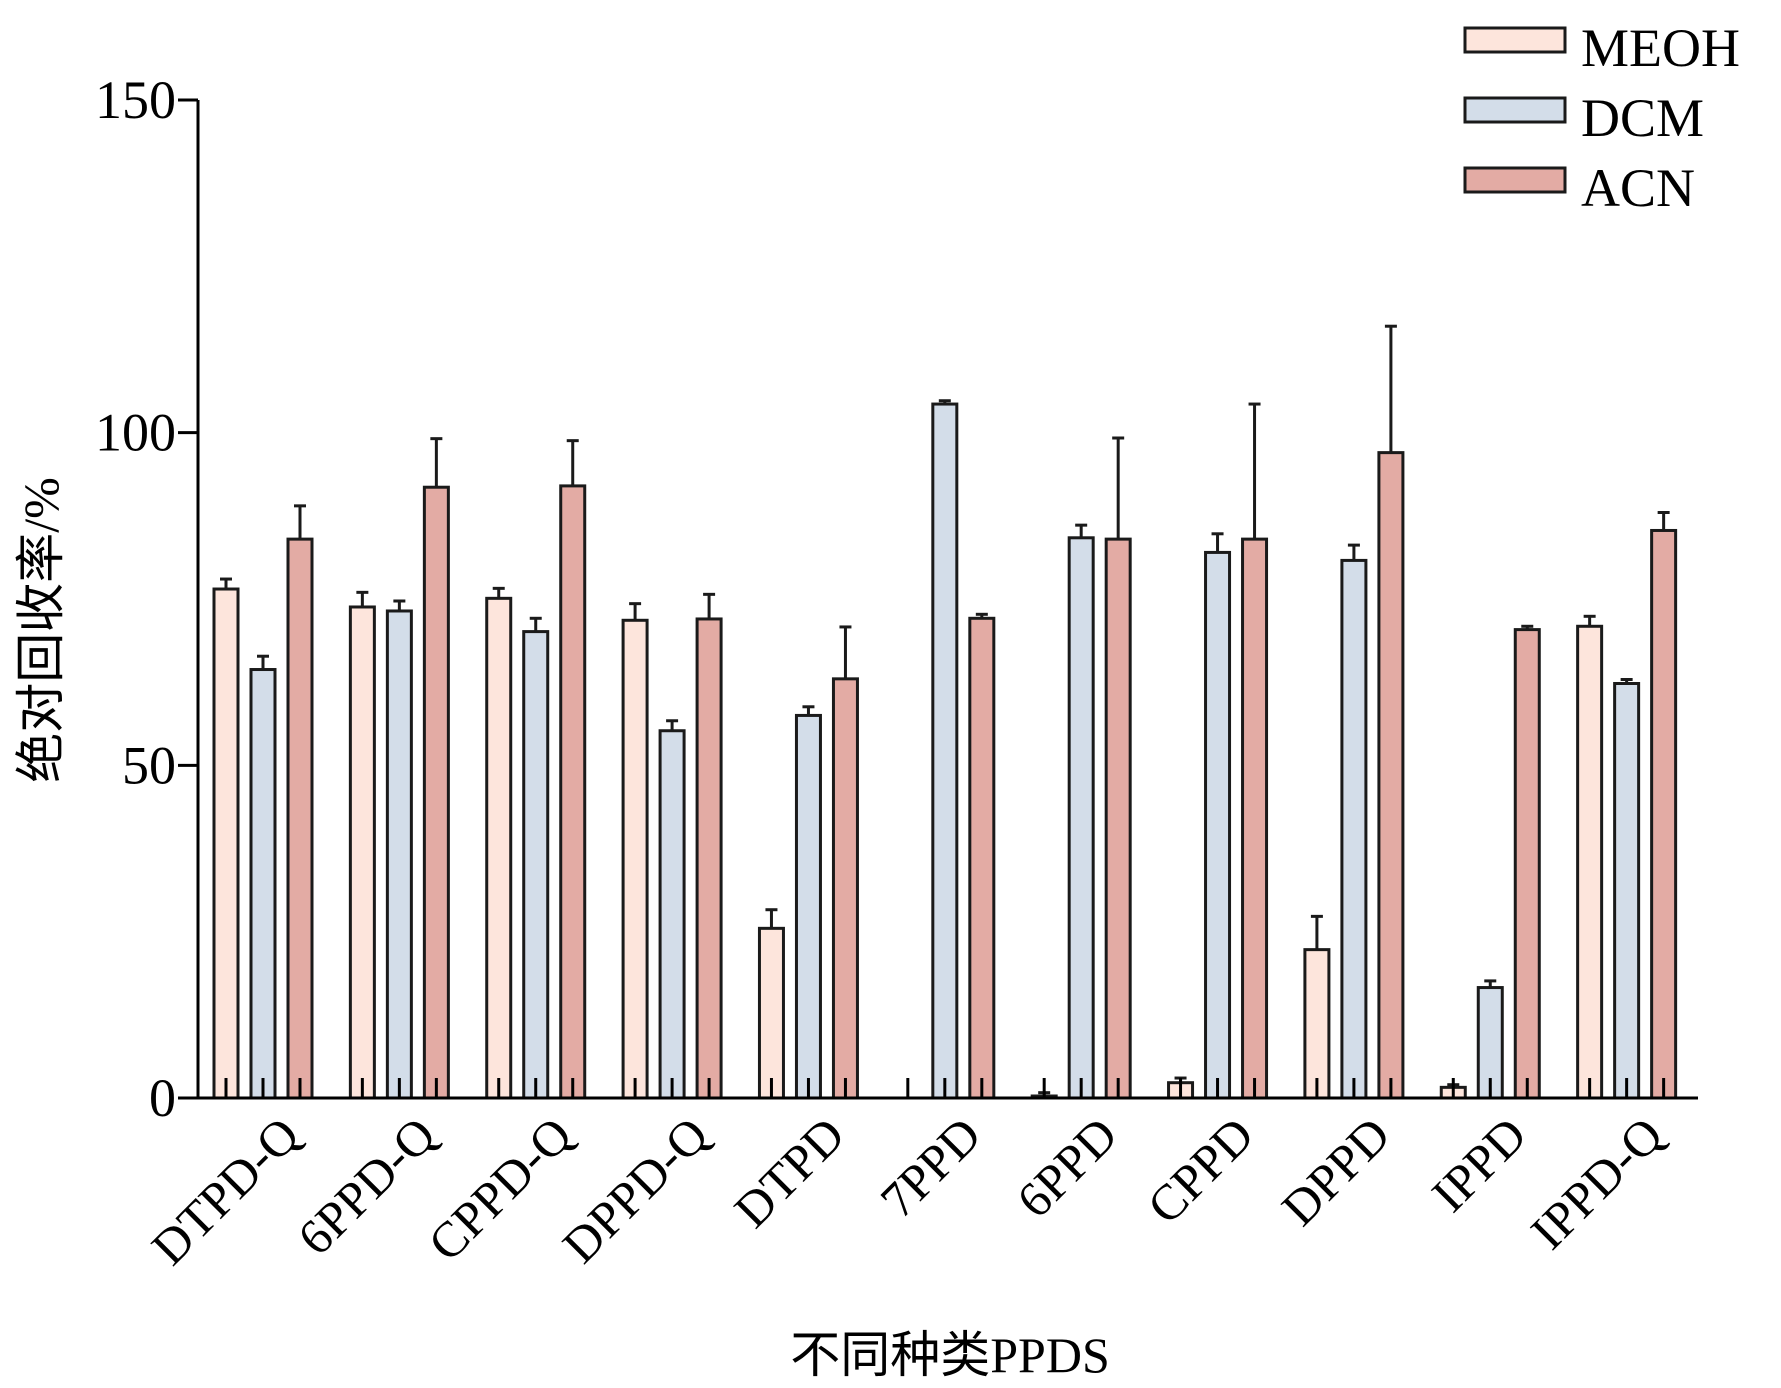 Image resolution: width=1781 pixels, height=1388 pixels. Describe the element at coordinates (808, 906) in the screenshot. I see `bar-dcm-dtpd` at that location.